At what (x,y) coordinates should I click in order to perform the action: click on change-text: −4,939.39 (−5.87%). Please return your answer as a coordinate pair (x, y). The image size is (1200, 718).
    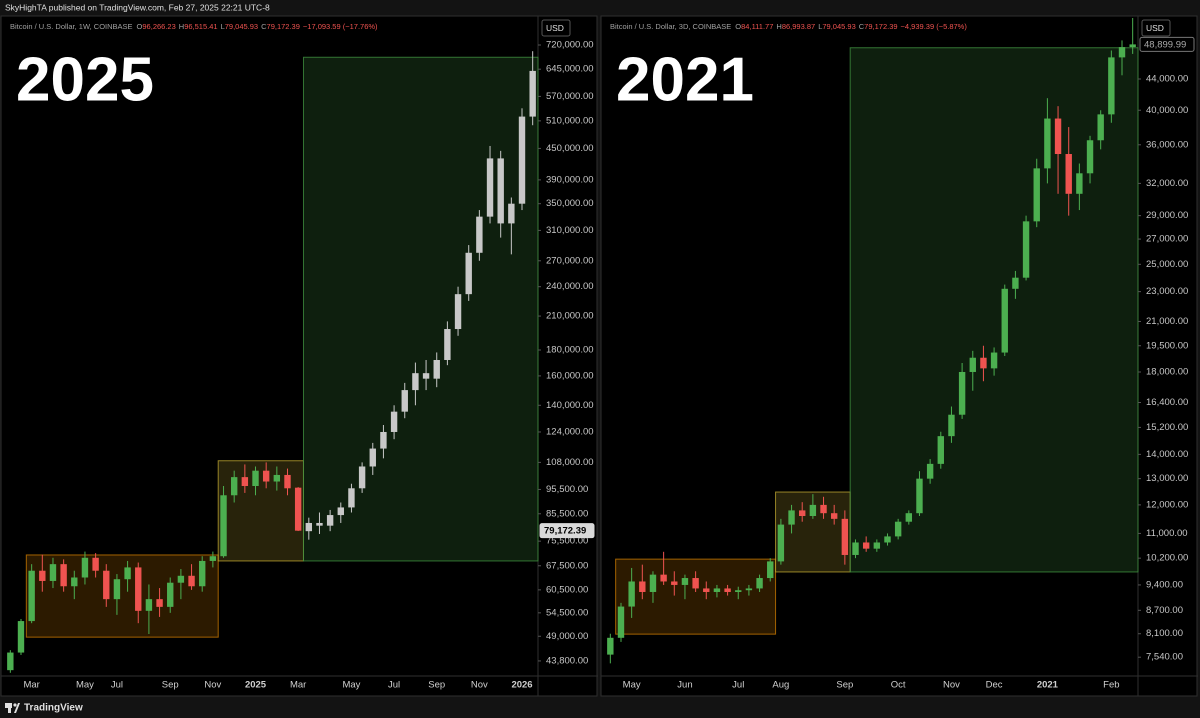
    Looking at the image, I should click on (934, 26).